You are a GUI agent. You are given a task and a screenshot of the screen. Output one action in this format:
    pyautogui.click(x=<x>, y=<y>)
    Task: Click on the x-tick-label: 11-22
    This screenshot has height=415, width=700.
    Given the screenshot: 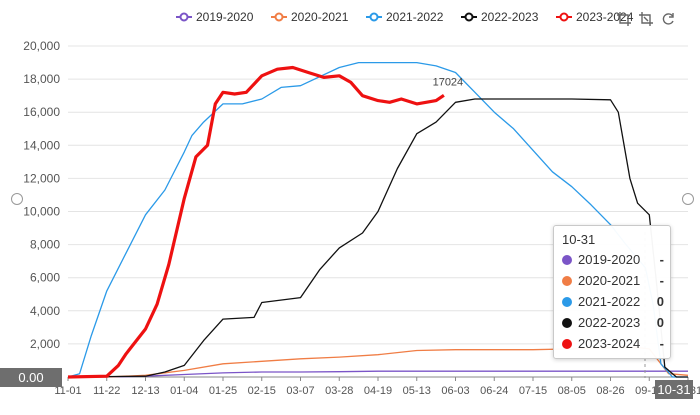 What is the action you would take?
    pyautogui.click(x=106, y=391)
    